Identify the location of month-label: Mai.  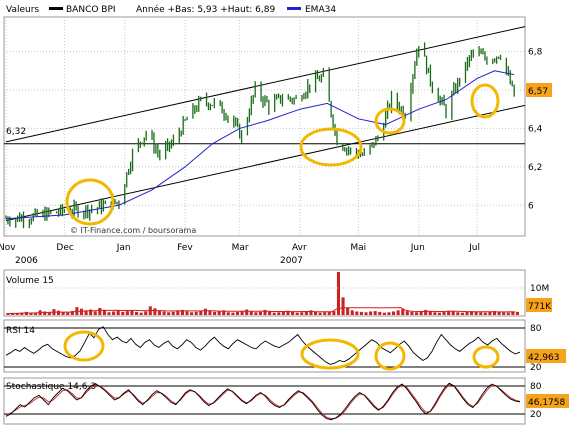
(358, 248).